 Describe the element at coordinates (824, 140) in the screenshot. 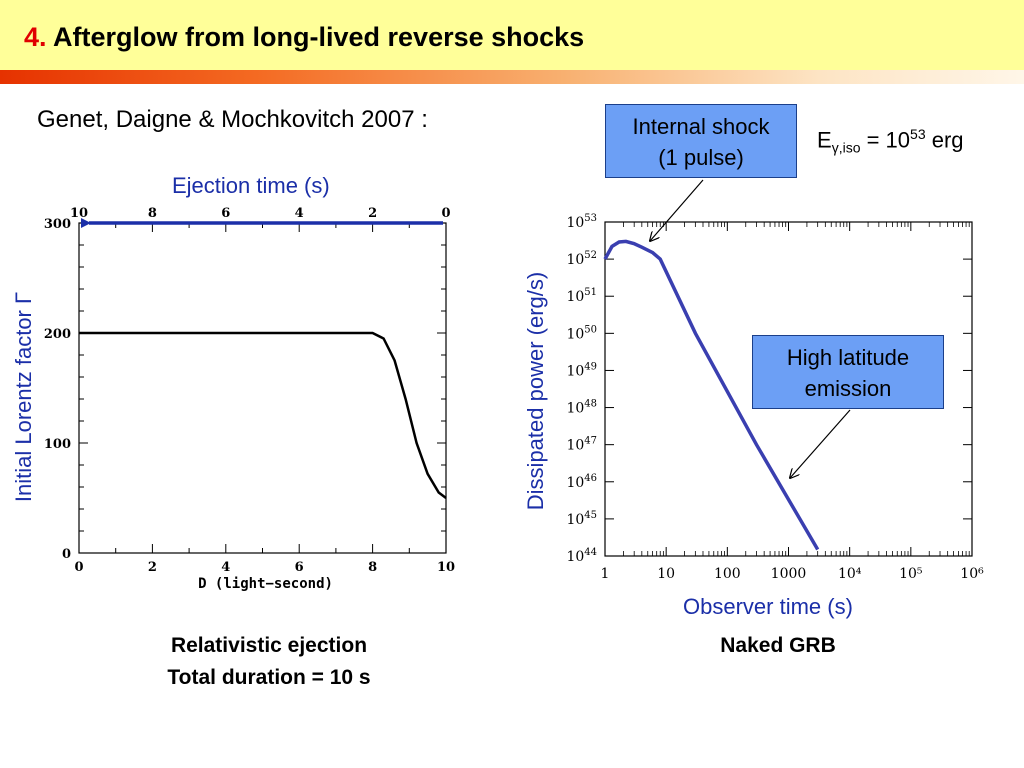

I see `energy-symbol: E` at that location.